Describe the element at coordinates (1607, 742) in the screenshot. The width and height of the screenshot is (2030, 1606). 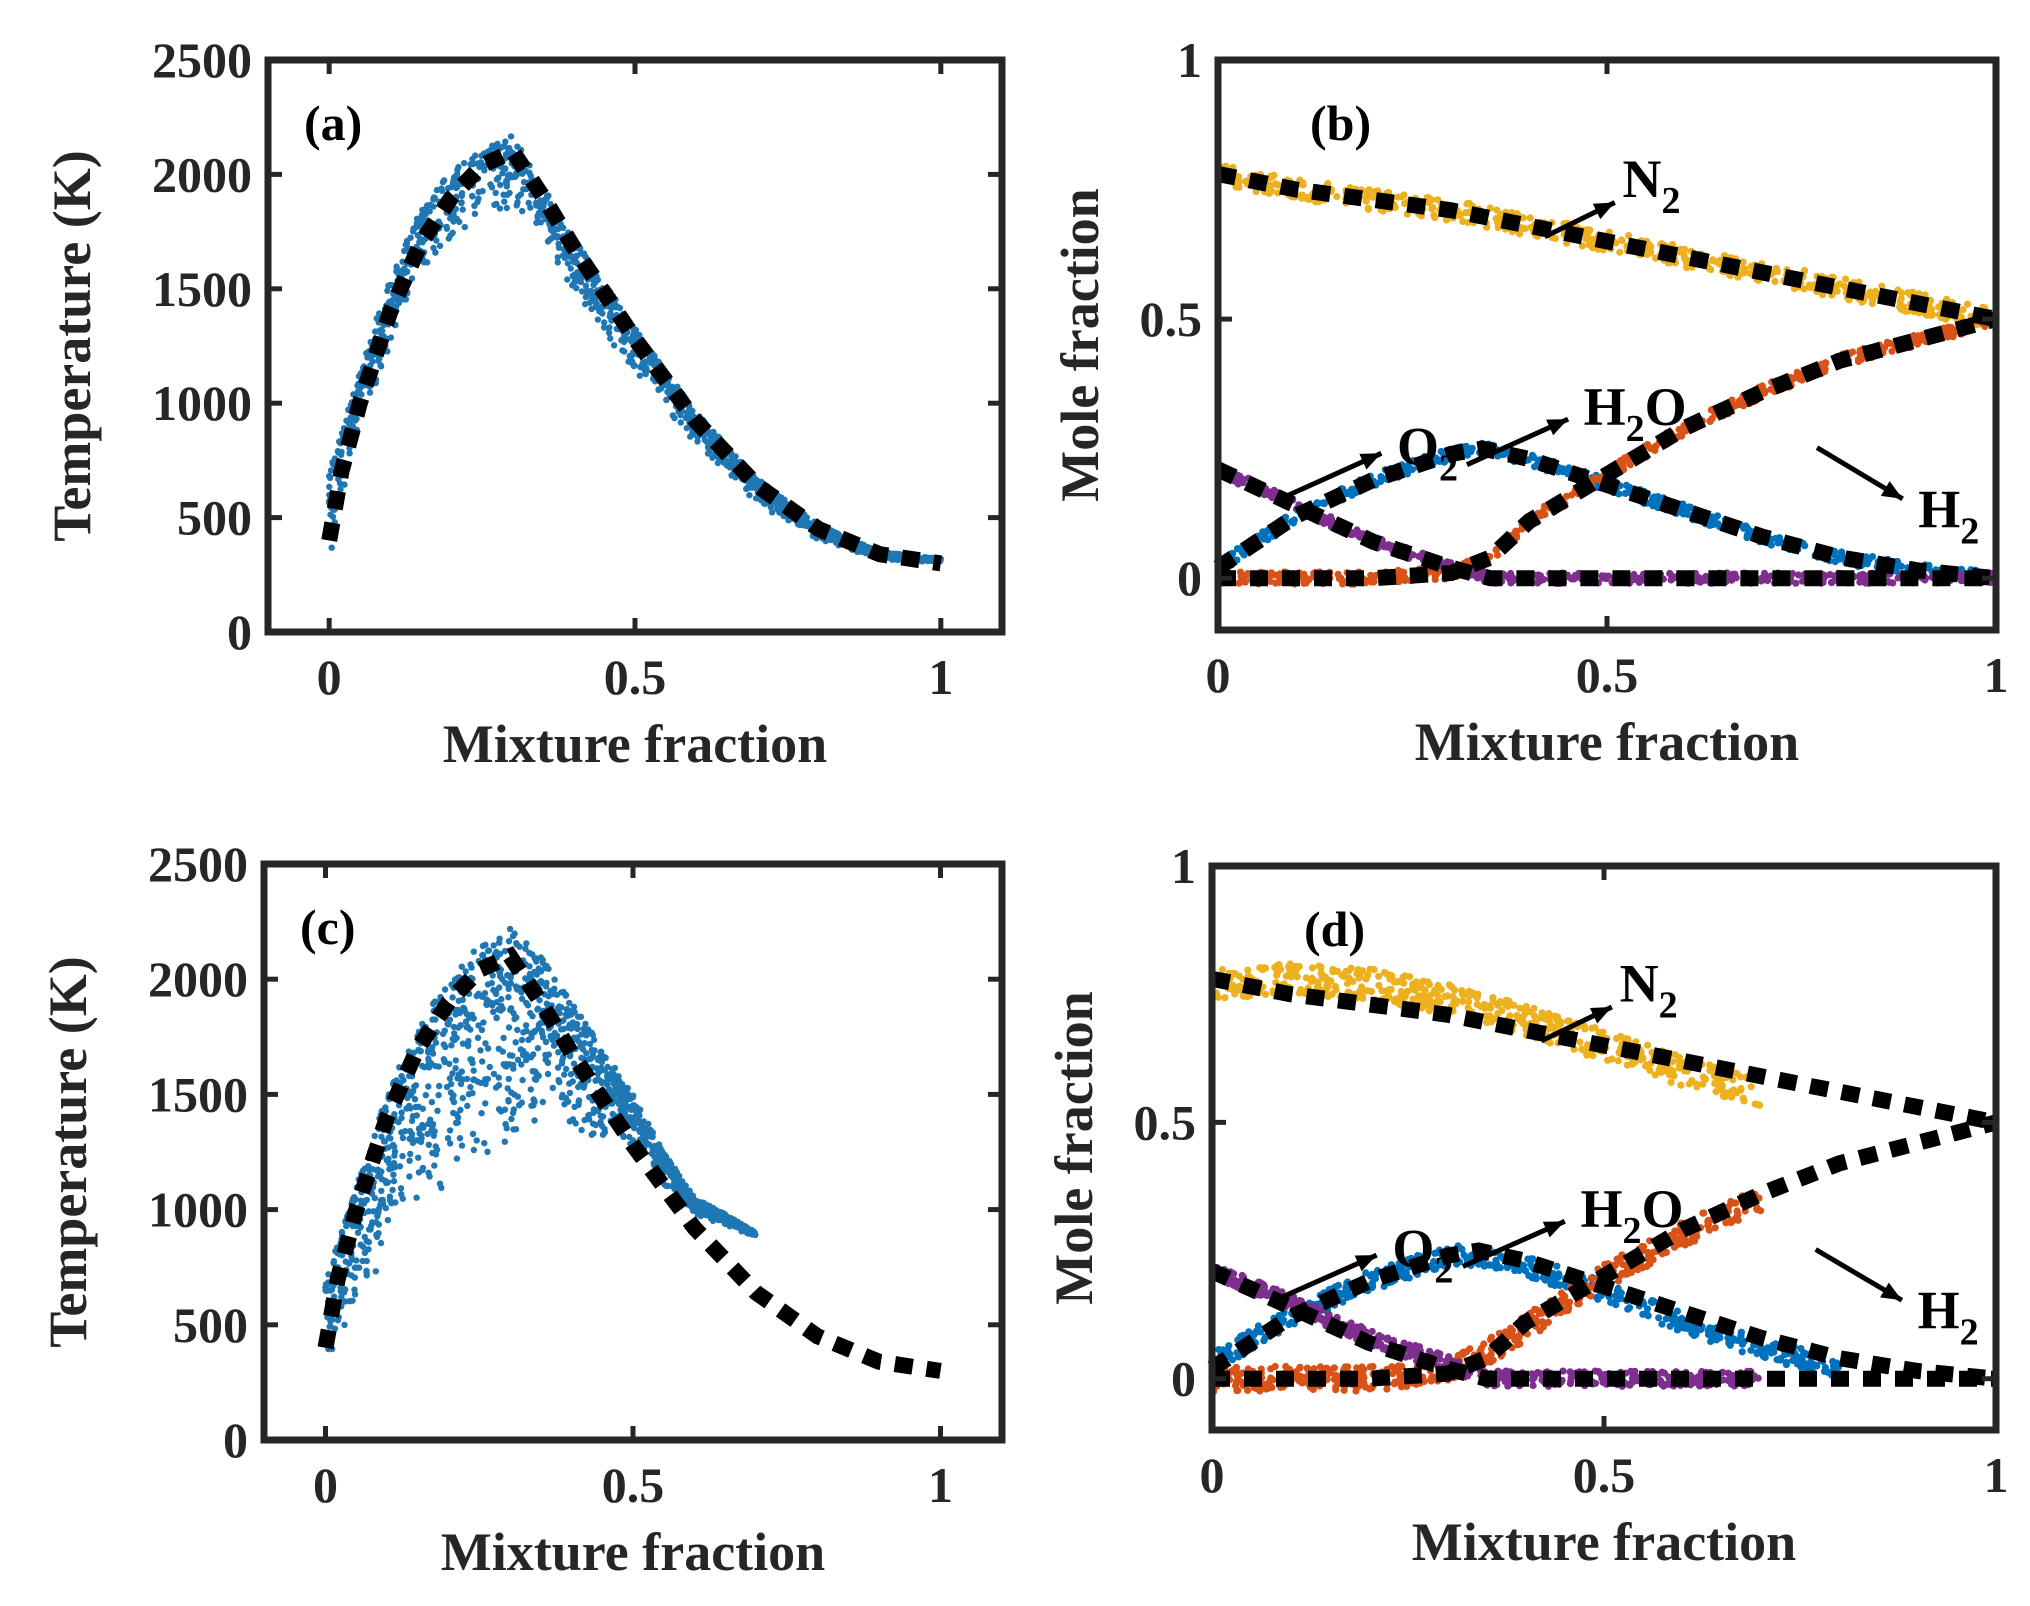
I see `x-axis-title: Mixture fraction` at that location.